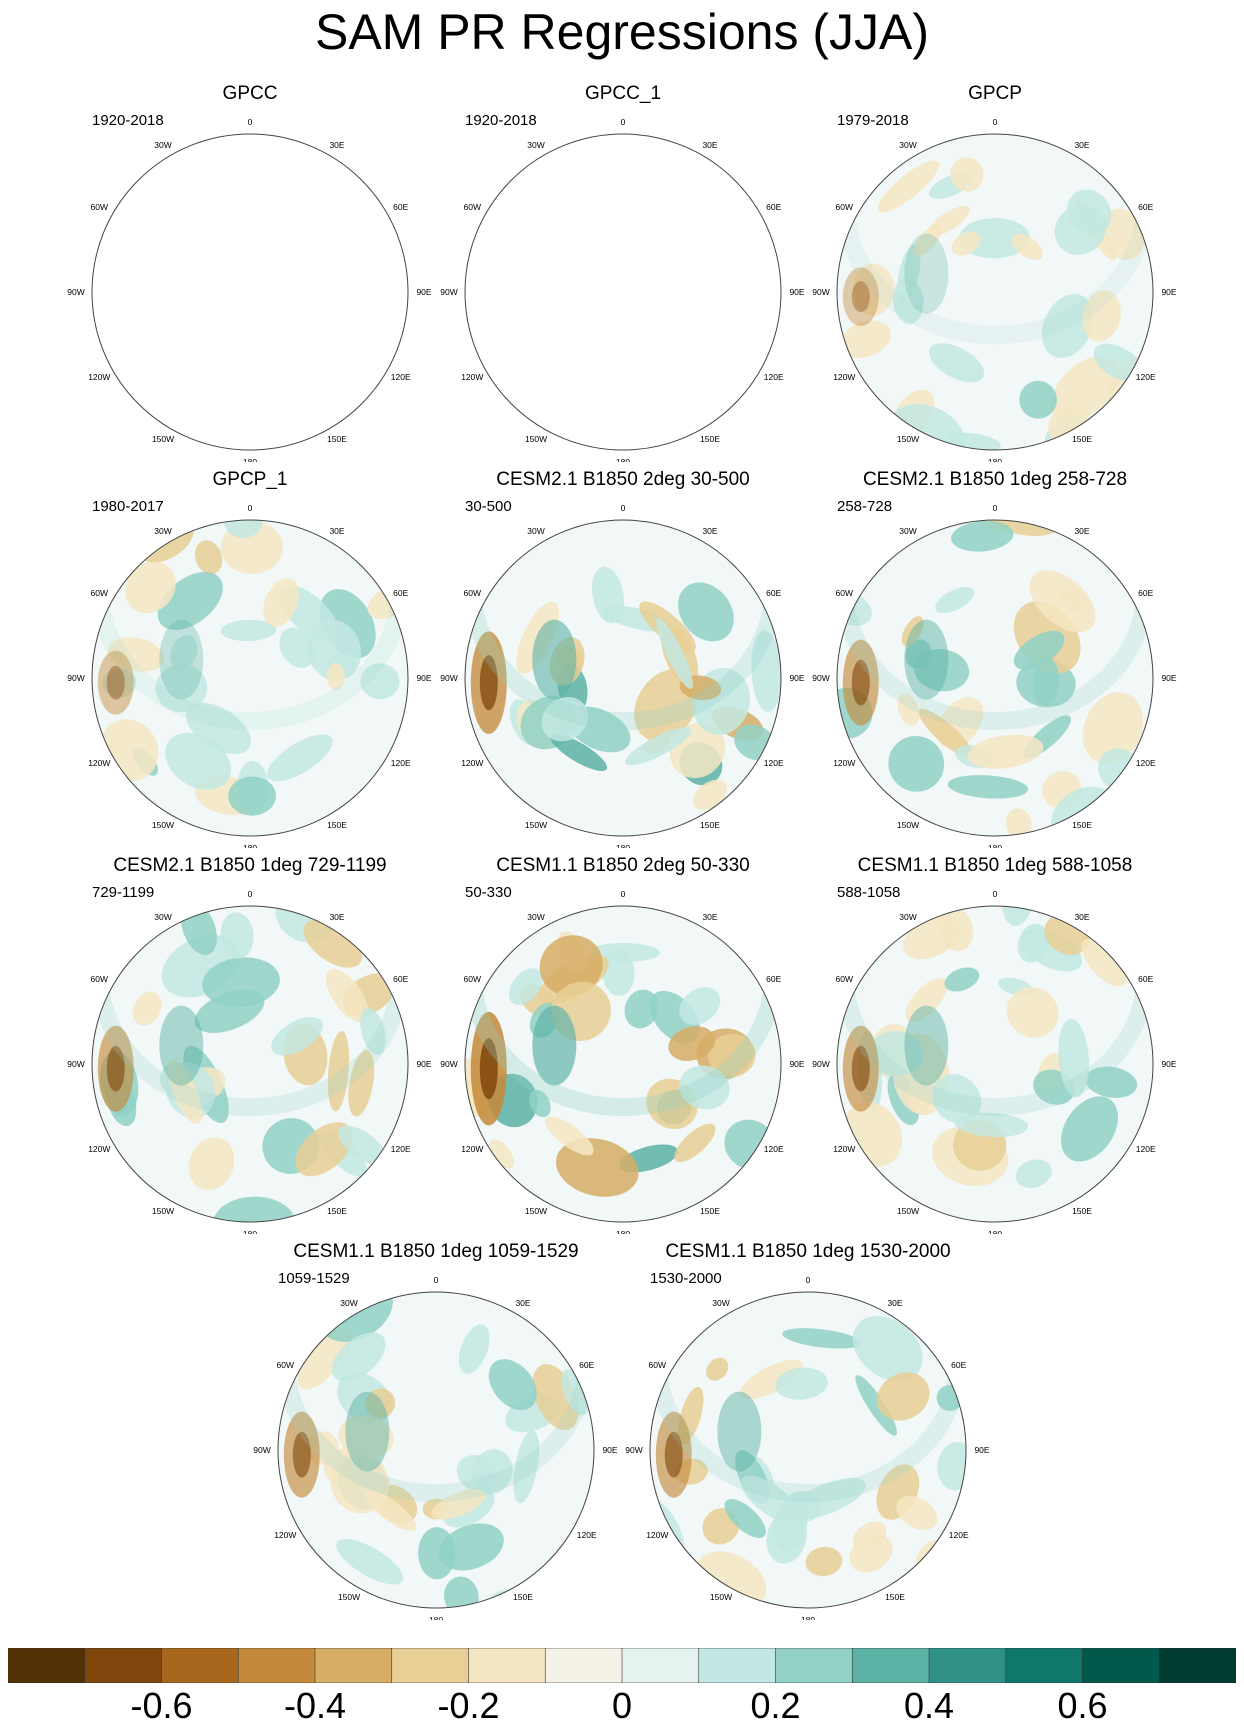 This screenshot has width=1244, height=1726. What do you see at coordinates (468, 1705) in the screenshot?
I see `colorbar-tick-label: -0.2` at bounding box center [468, 1705].